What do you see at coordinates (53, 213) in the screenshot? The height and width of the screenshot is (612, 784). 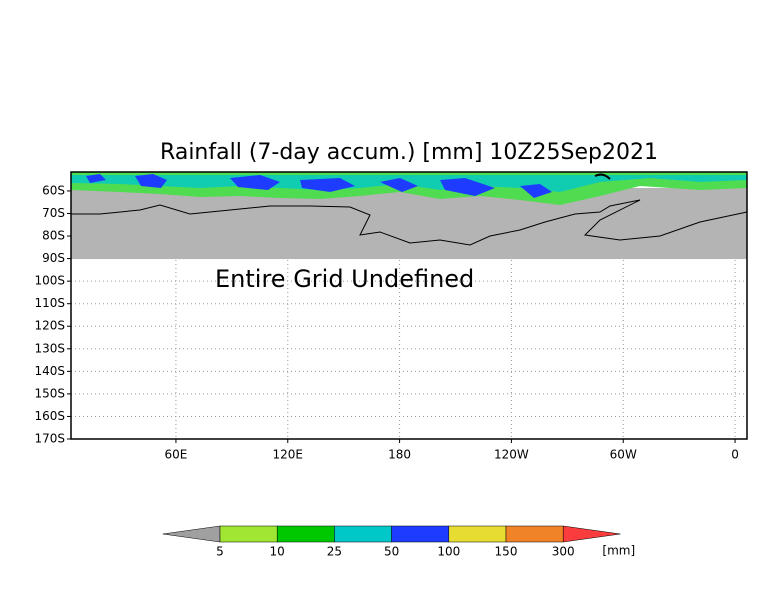 I see `lat-tick-label: 70S` at bounding box center [53, 213].